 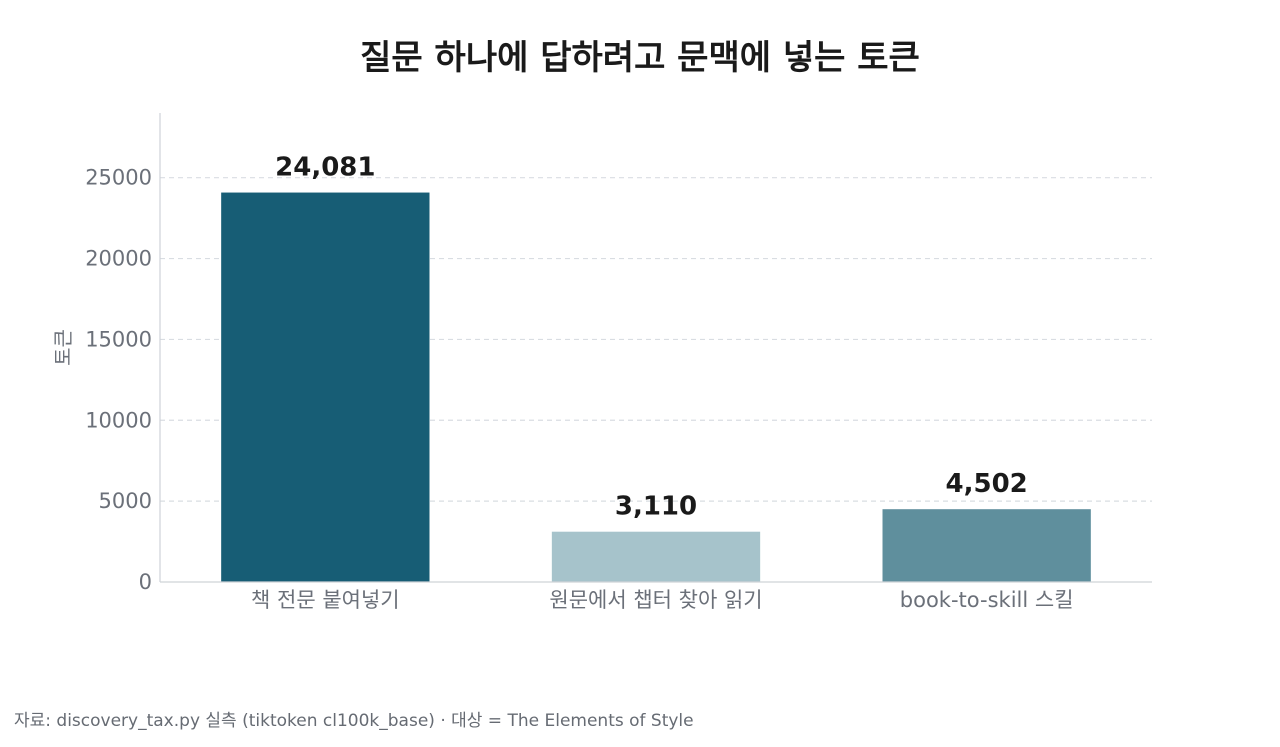 I want to click on y-tick-label: 10000, so click(x=118, y=420).